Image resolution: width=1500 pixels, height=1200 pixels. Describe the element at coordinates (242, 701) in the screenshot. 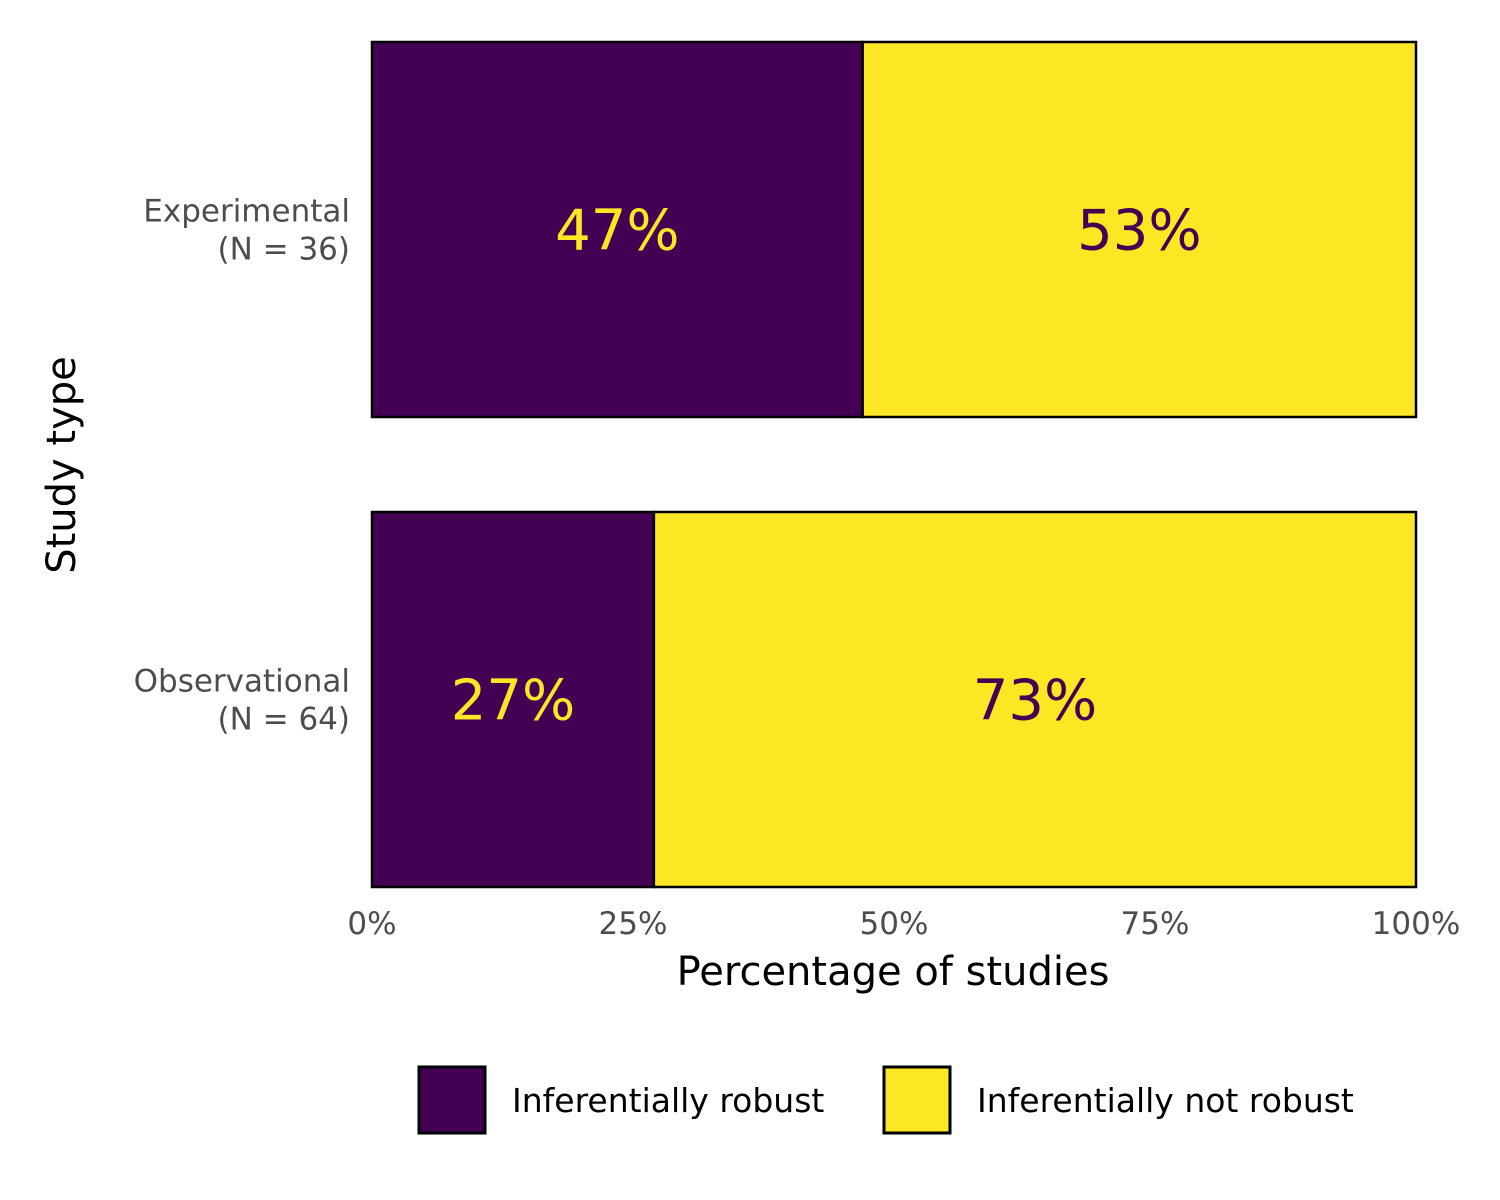

I see `y-tick-label: Observational (N = 64)` at that location.